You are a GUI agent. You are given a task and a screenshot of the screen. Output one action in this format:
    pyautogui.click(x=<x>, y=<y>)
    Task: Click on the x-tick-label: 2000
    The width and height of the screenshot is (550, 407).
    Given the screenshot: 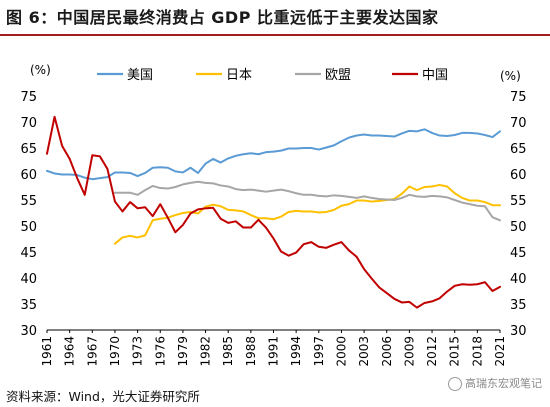 What is the action you would take?
    pyautogui.click(x=341, y=351)
    